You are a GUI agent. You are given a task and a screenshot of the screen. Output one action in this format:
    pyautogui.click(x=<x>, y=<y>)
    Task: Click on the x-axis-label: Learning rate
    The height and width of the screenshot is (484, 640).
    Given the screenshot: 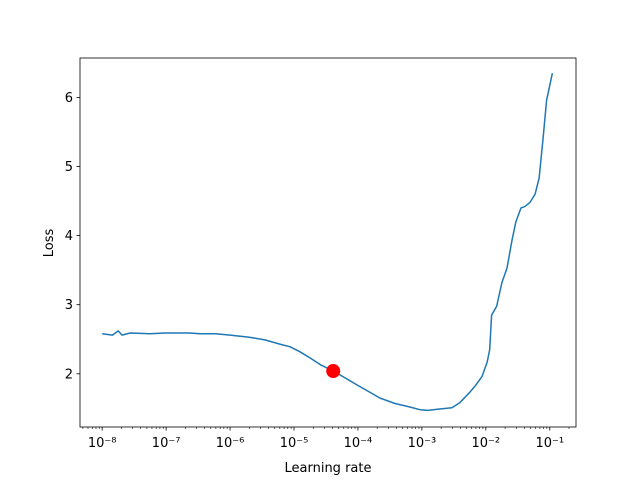 What is the action you would take?
    pyautogui.click(x=328, y=468)
    